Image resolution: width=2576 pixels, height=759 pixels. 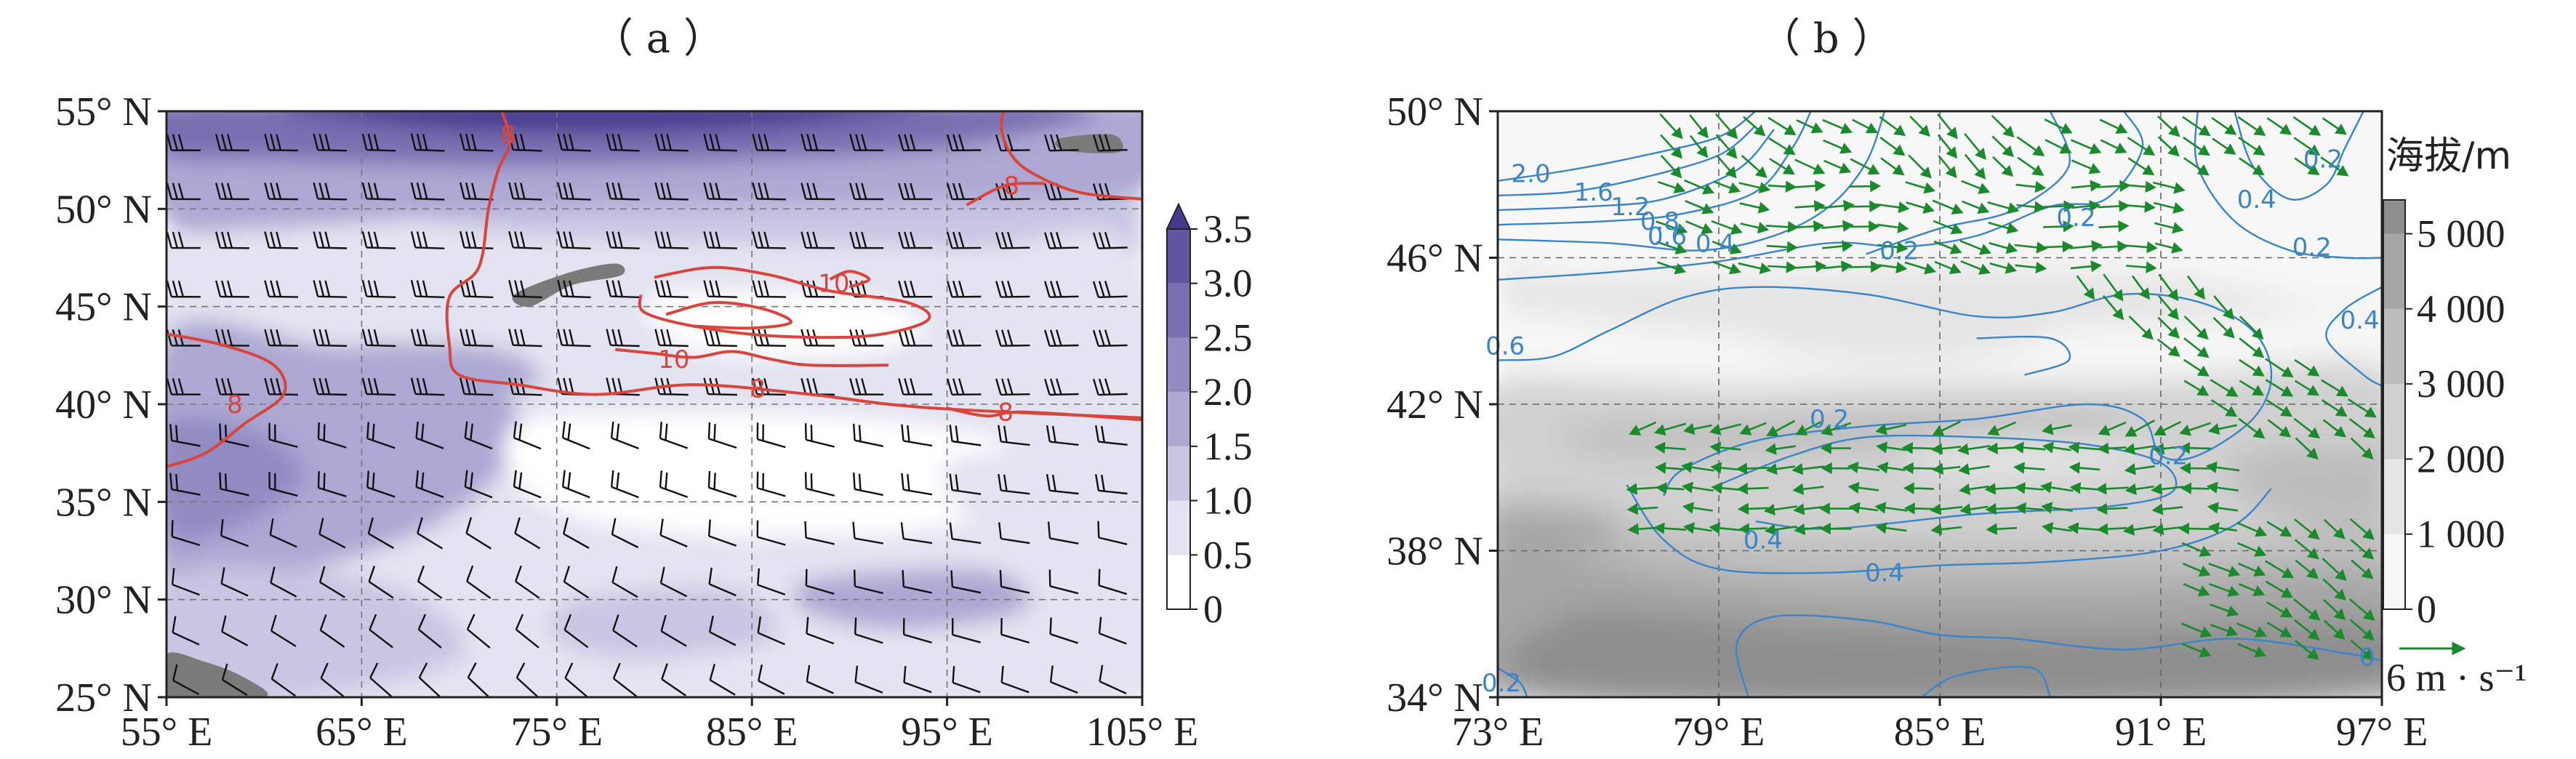 I want to click on contour-label-b-18: 0.2, so click(x=1502, y=683).